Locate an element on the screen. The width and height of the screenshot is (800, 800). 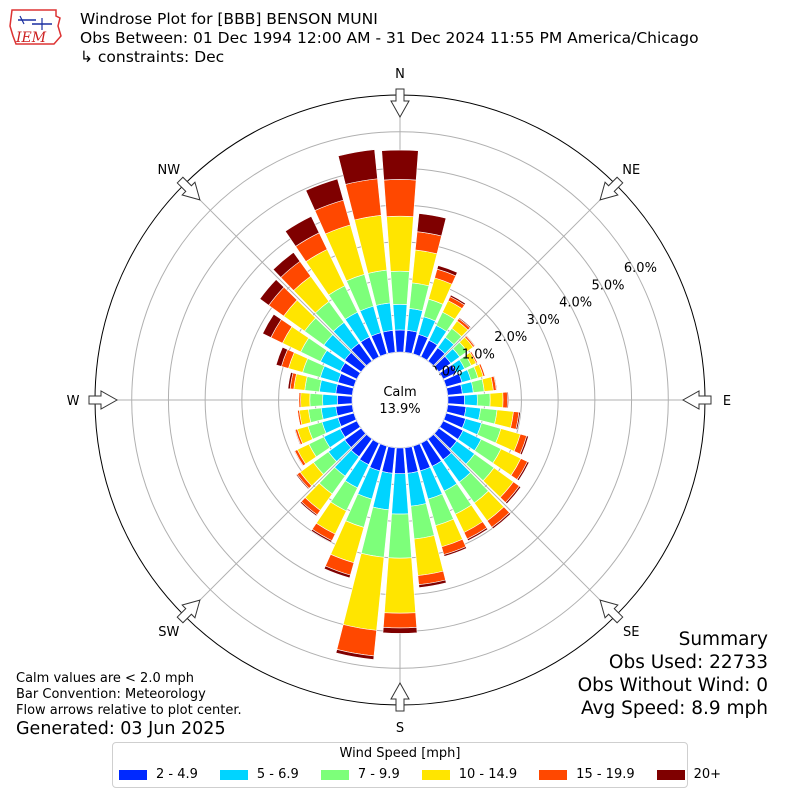
calm-label: Calm is located at coordinates (399, 392).